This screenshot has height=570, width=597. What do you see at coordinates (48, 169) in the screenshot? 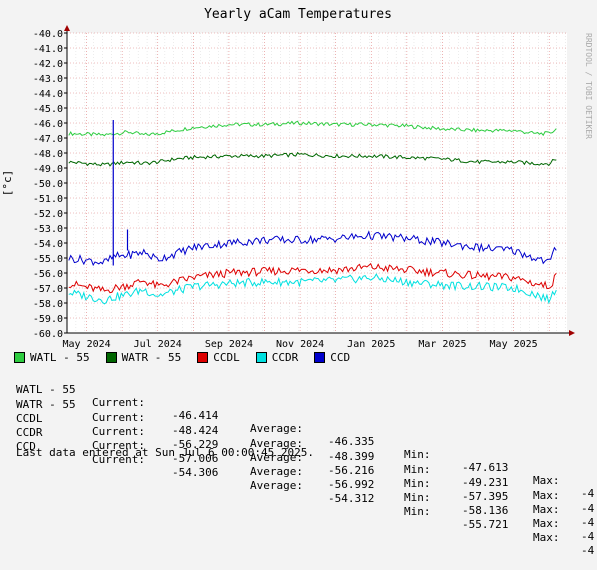
I see `y-tick-label: -49.0` at bounding box center [48, 169].